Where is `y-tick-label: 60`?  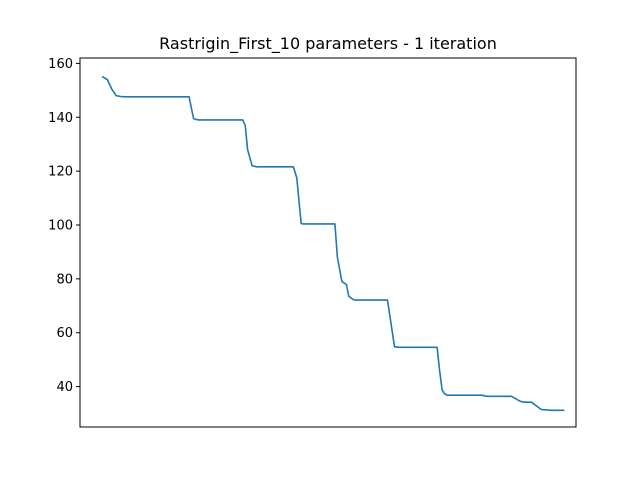
y-tick-label: 60 is located at coordinates (64, 333).